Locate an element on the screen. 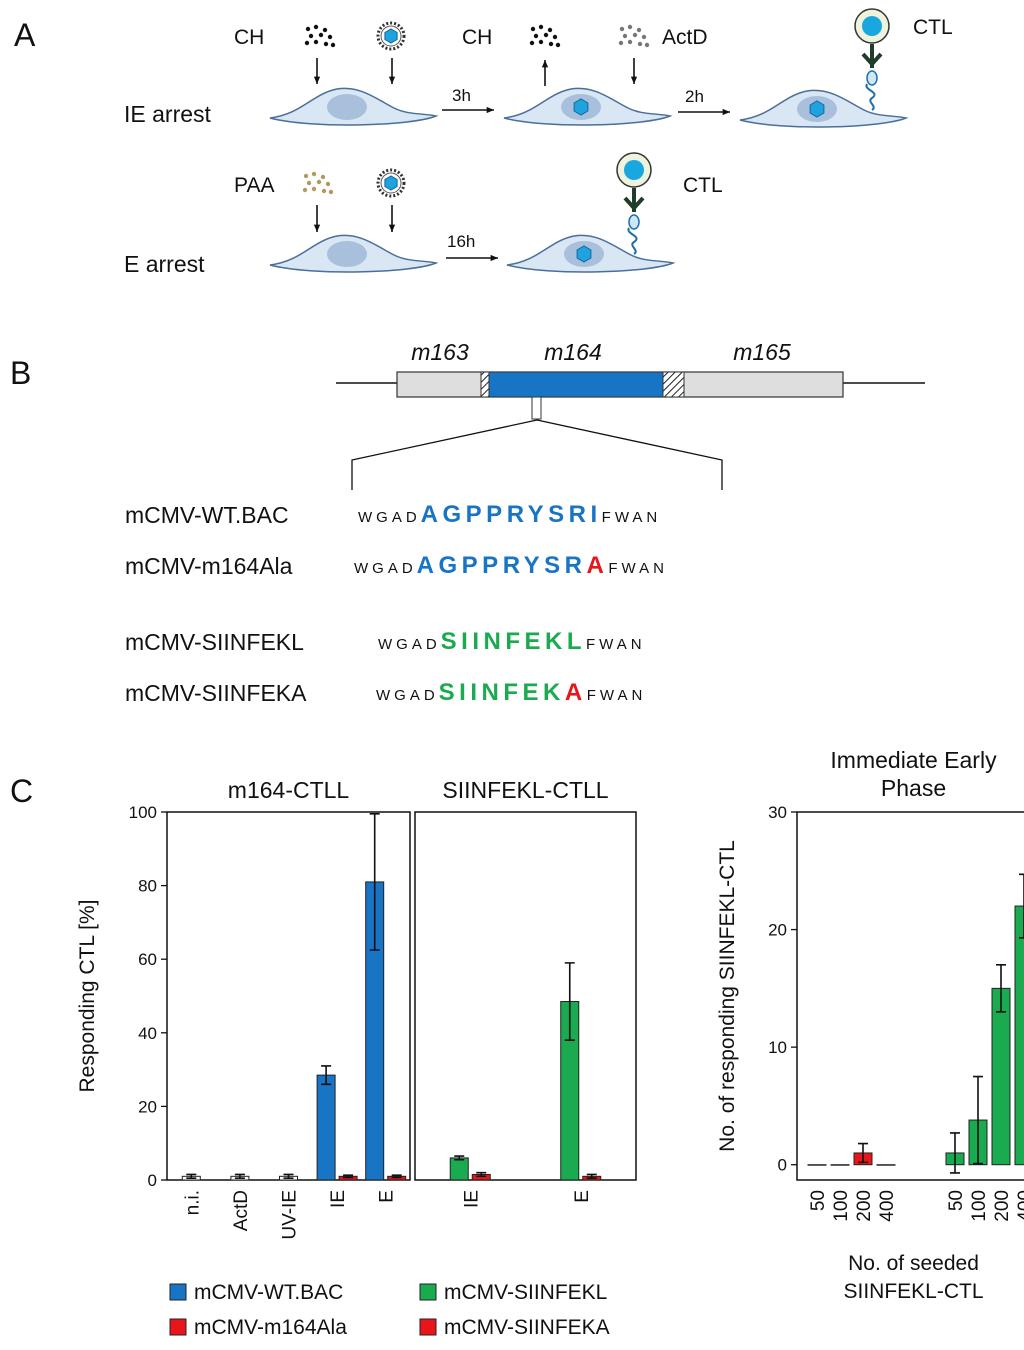 This screenshot has height=1350, width=1024. chart-title: Immediate Early is located at coordinates (913, 760).